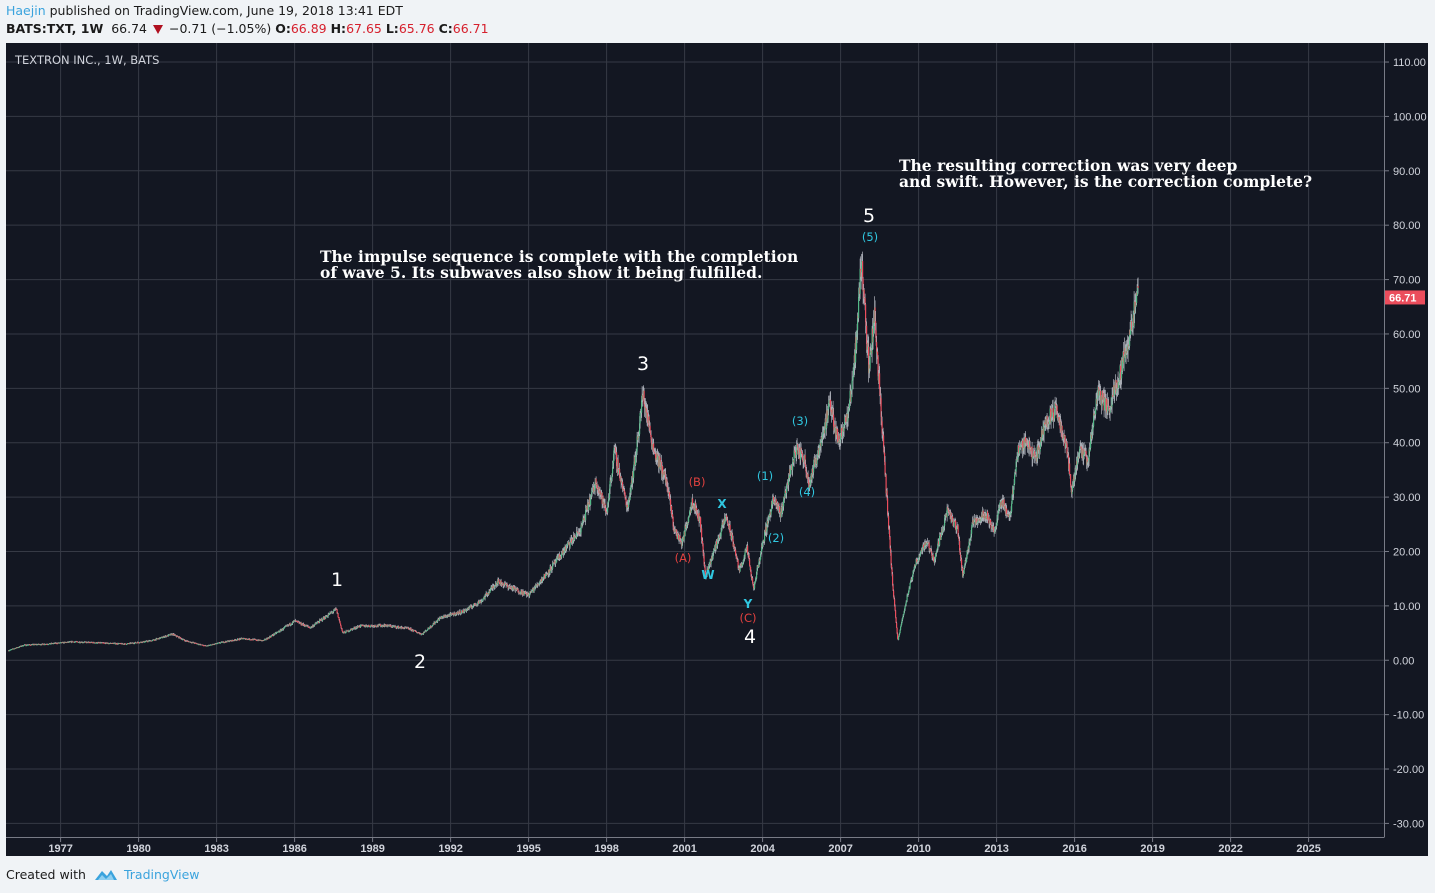  Describe the element at coordinates (161, 874) in the screenshot. I see `tradingview-link: TradingView` at that location.